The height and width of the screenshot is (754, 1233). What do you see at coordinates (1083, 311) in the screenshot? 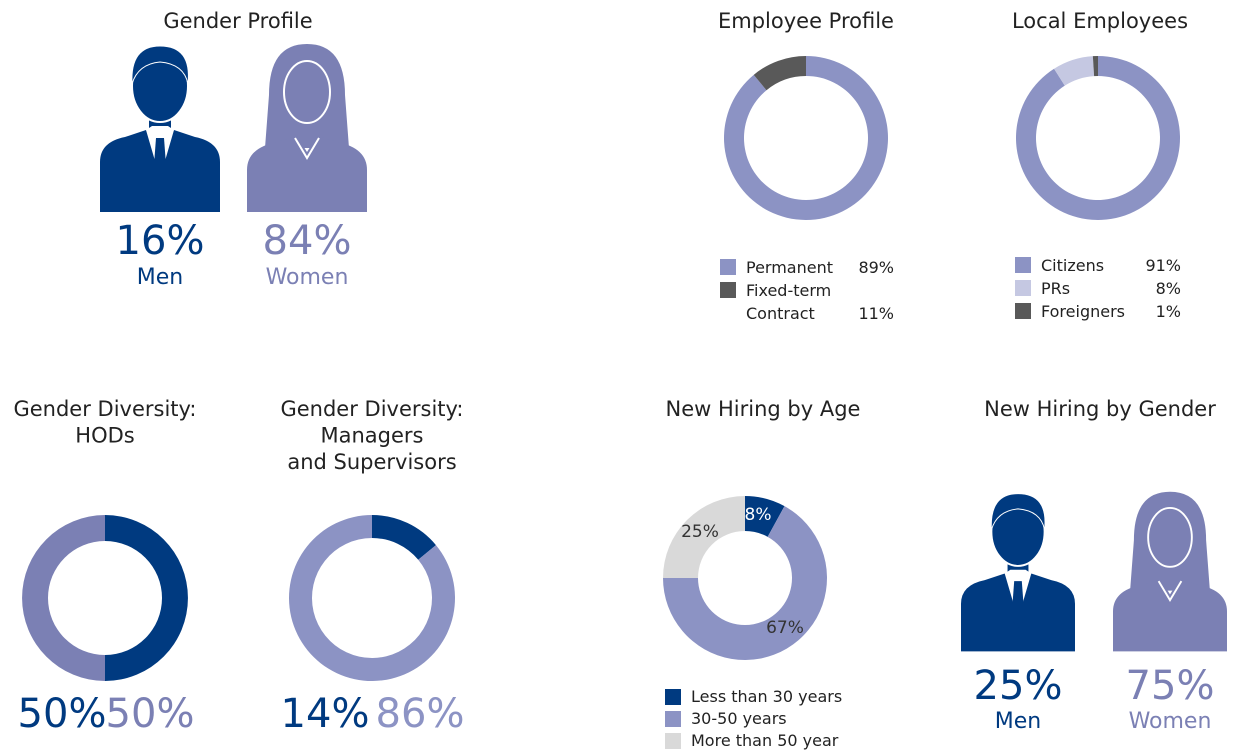
I see `legend-label: Foreigners` at bounding box center [1083, 311].